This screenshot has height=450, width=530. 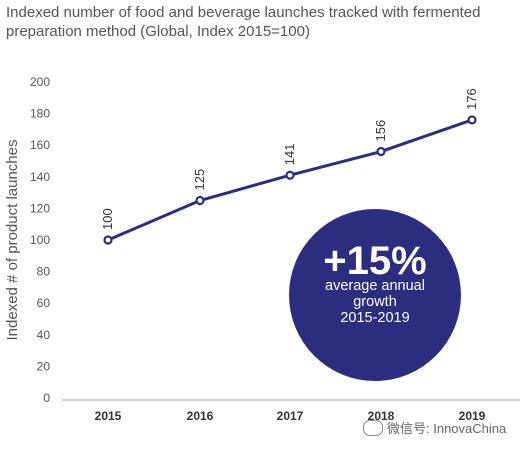 What do you see at coordinates (44, 303) in the screenshot?
I see `y-tick-label: 60` at bounding box center [44, 303].